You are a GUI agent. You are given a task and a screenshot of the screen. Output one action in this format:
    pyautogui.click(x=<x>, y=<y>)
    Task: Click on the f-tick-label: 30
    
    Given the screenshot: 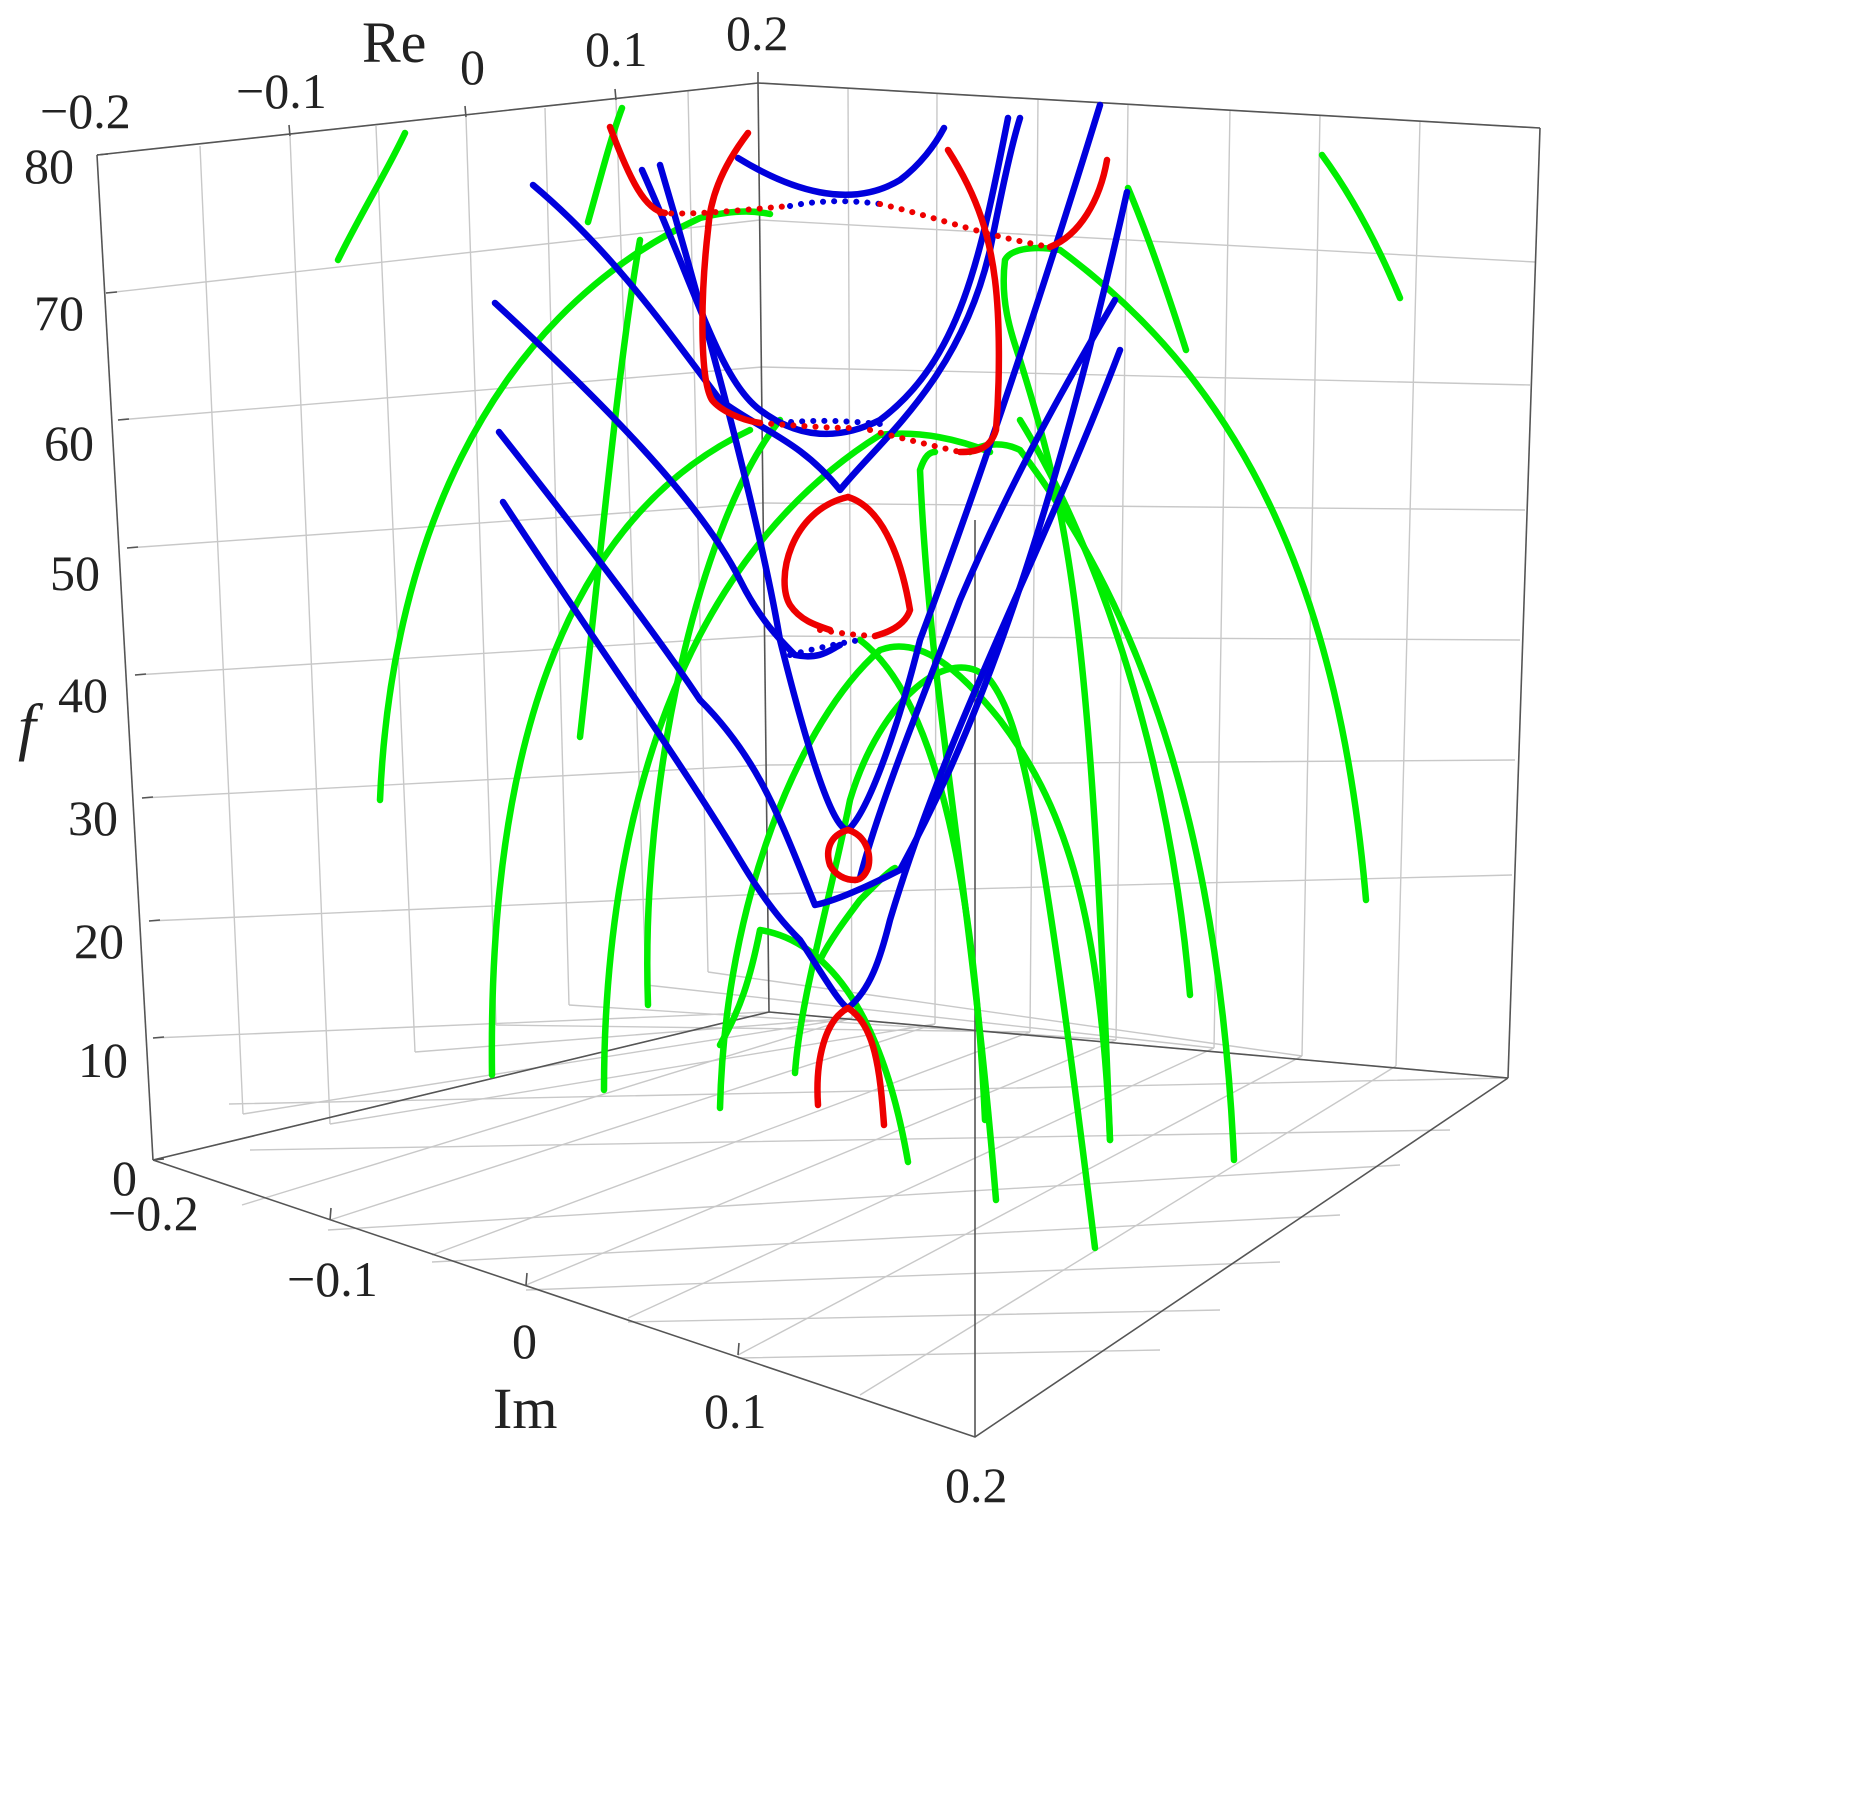 What is the action you would take?
    pyautogui.click(x=93, y=818)
    